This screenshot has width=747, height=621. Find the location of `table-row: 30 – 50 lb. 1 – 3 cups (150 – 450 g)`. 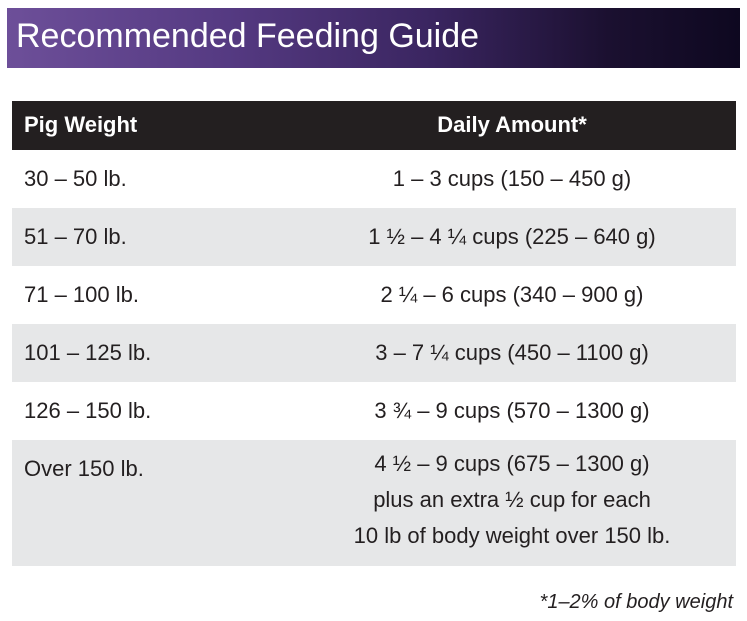

table-row: 30 – 50 lb. 1 – 3 cups (150 – 450 g) is located at coordinates (374, 179).